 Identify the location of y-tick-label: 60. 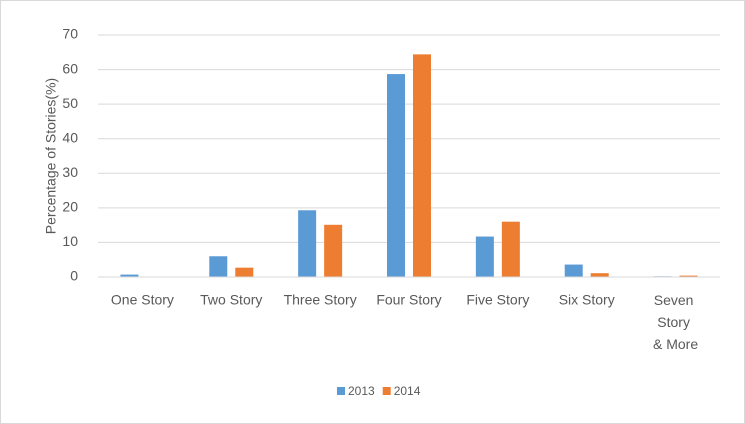
(70, 68).